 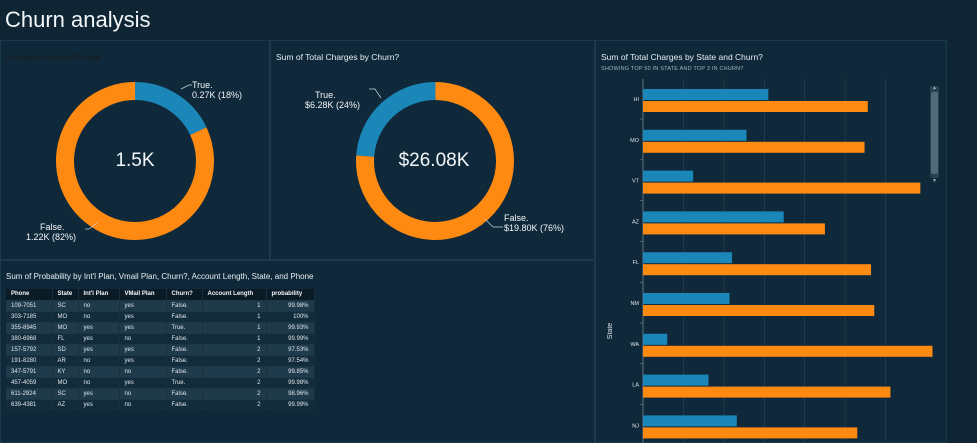 I want to click on chart-scrollbar-thumb, so click(x=934, y=133).